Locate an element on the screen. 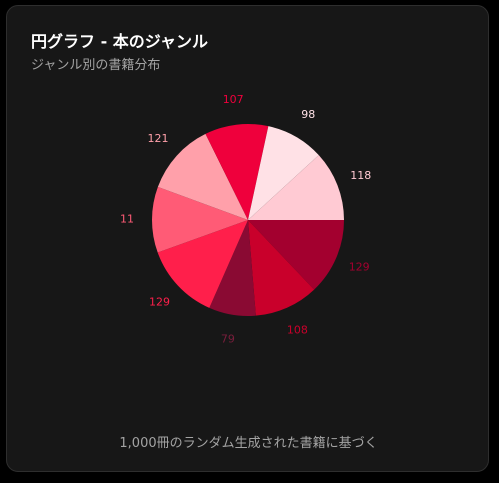 This screenshot has height=483, width=499. pie-label-1: 108 is located at coordinates (297, 329).